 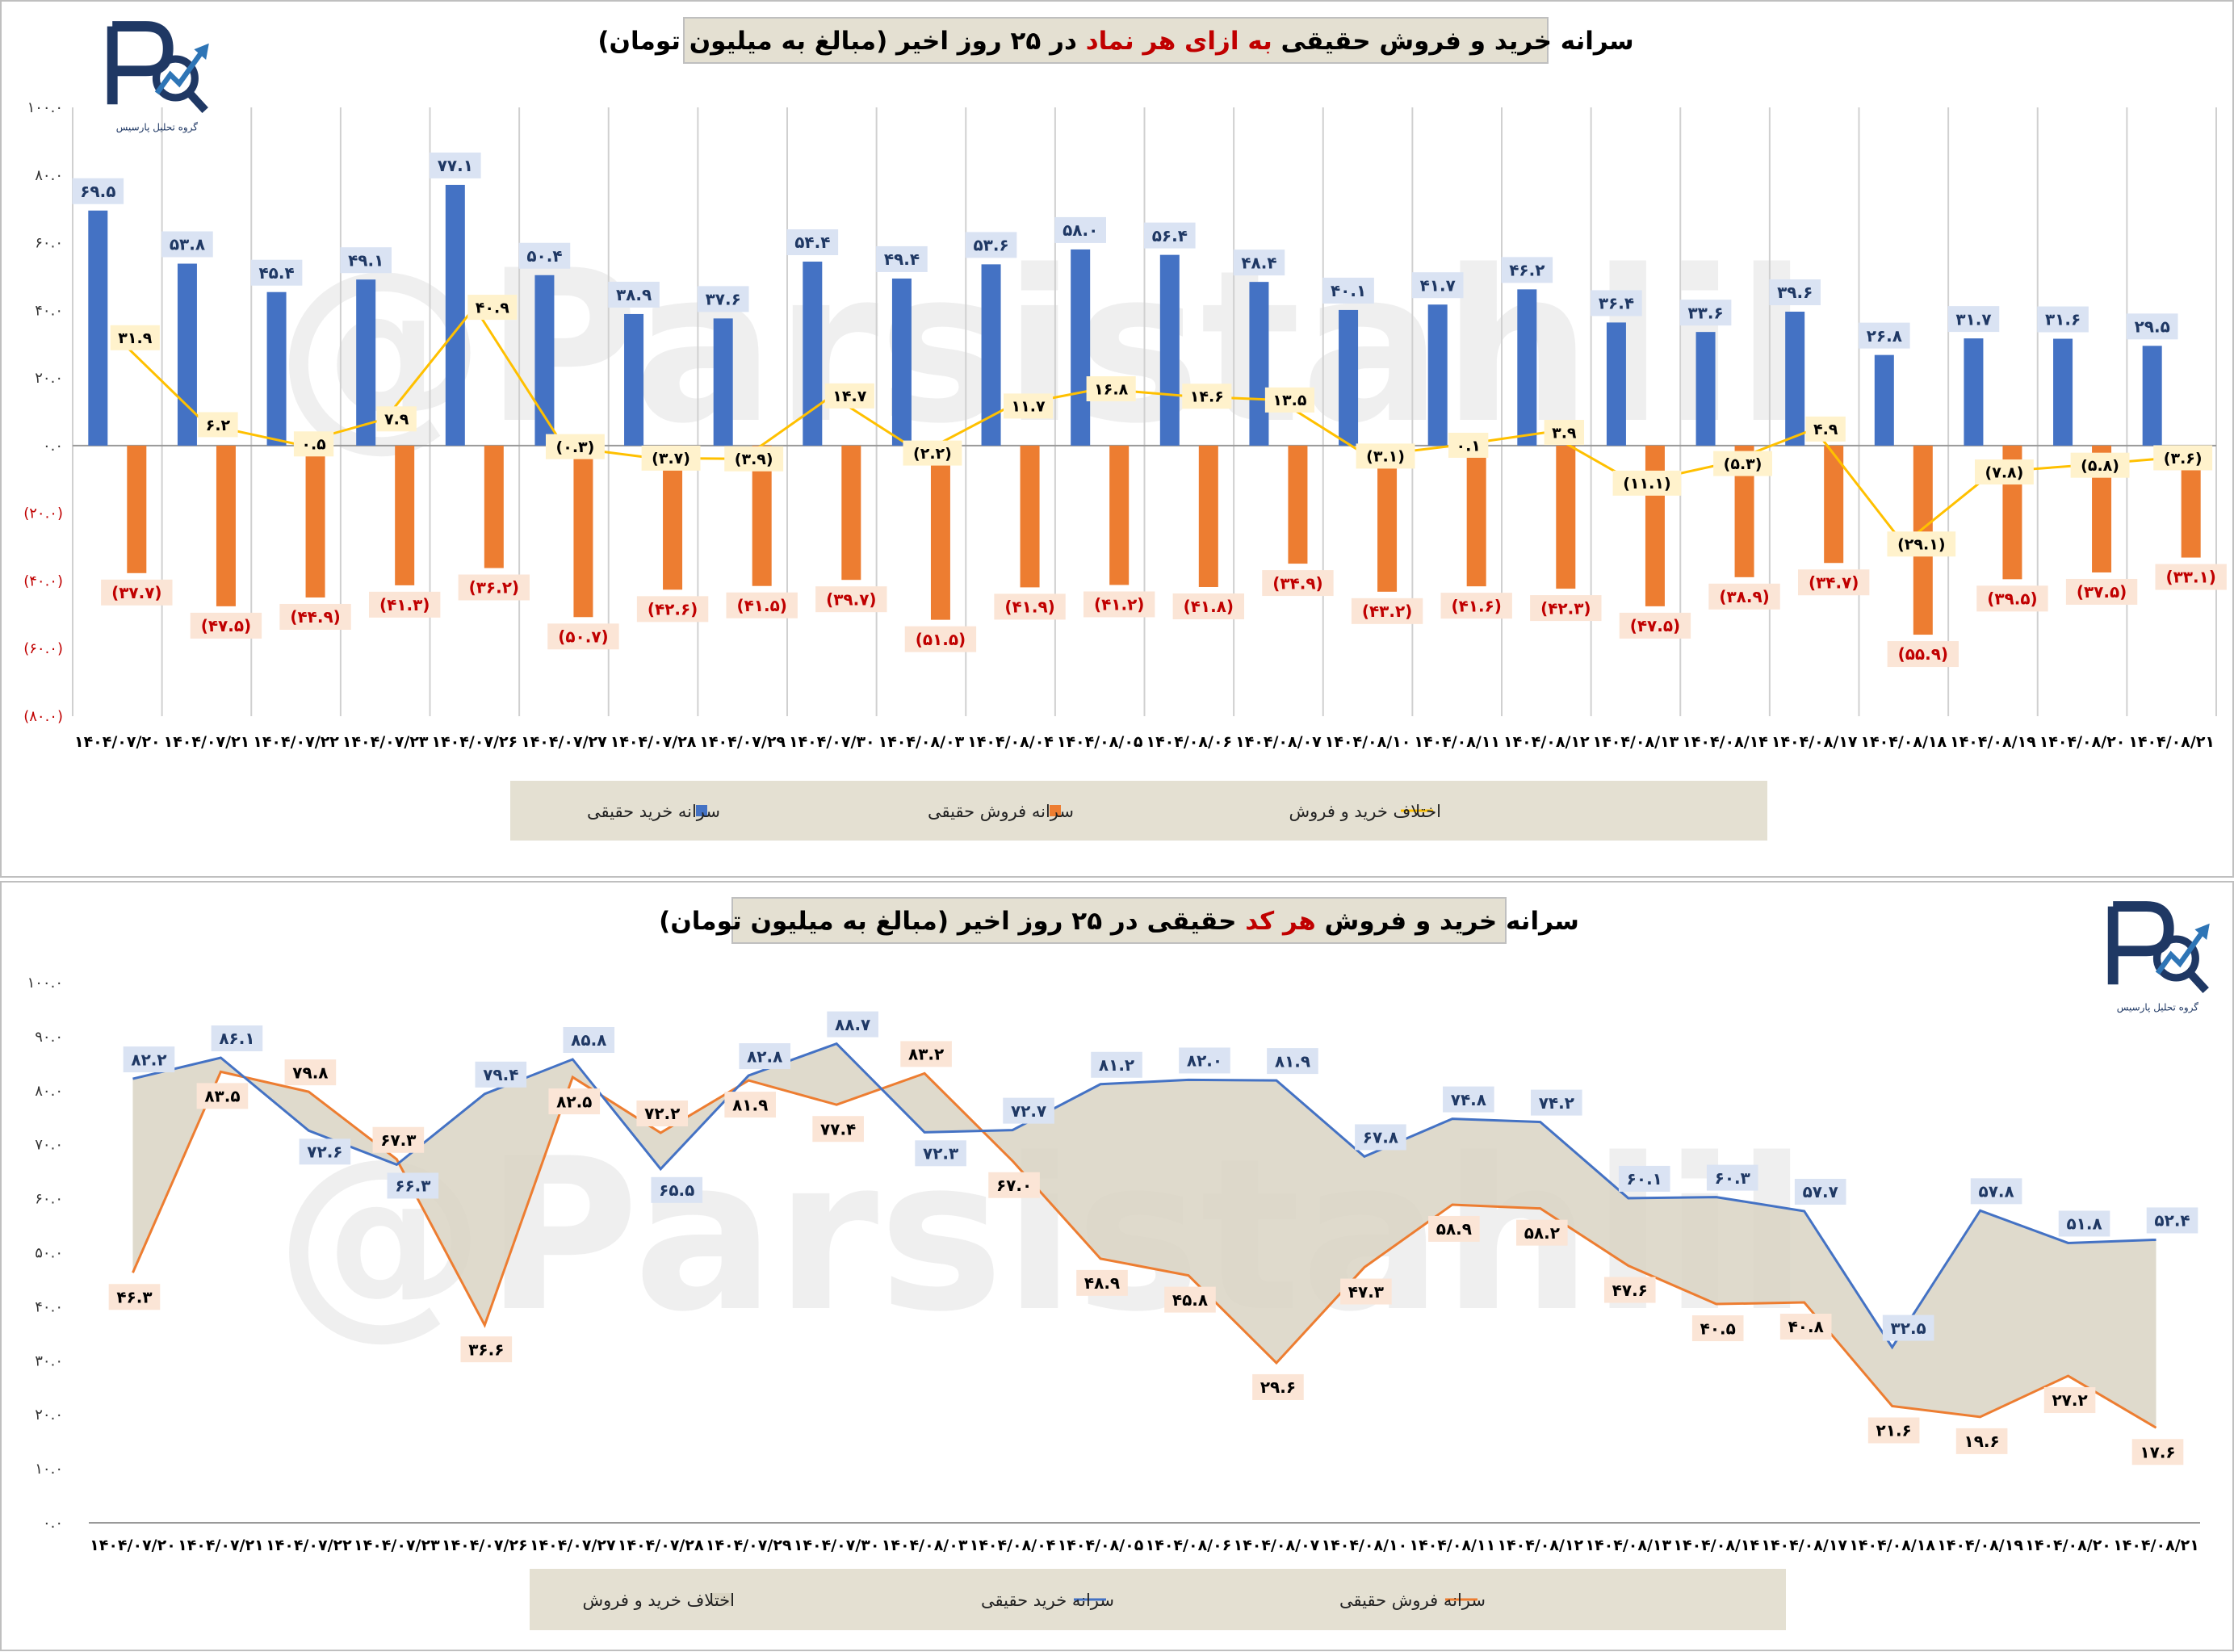 What do you see at coordinates (1885, 336) in the screenshot?
I see `label-buy-group: ۲۶.۸` at bounding box center [1885, 336].